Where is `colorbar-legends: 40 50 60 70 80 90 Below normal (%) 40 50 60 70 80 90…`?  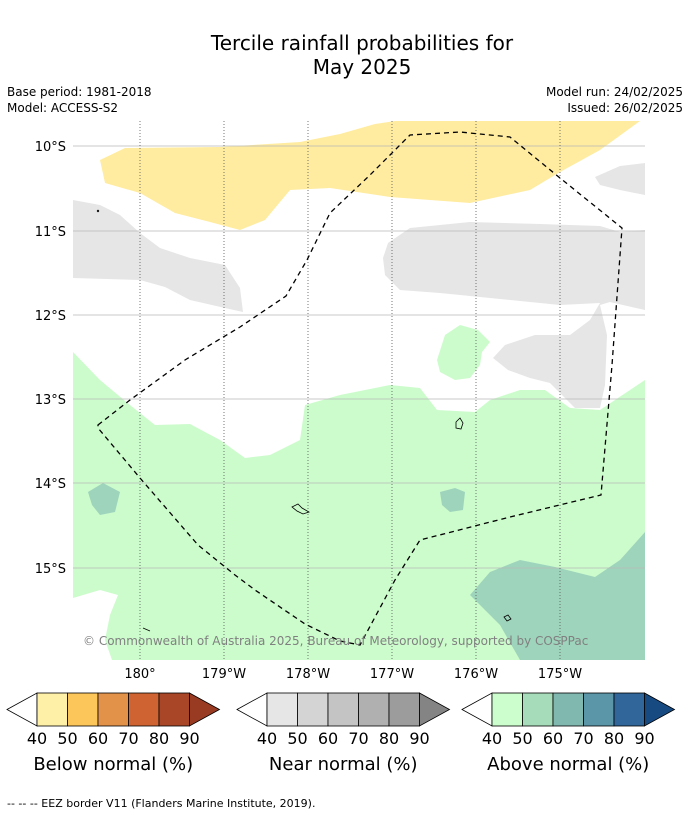 colorbar-legends: 40 50 60 70 80 90 Below normal (%) 40 50 60 70 80 90… is located at coordinates (341, 733).